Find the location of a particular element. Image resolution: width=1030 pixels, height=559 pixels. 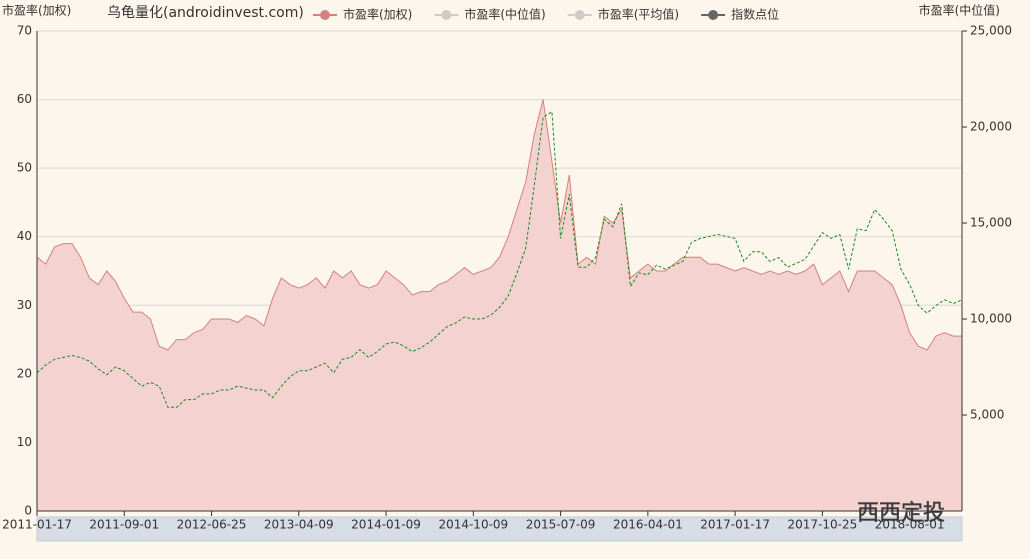

y-tick-label: 0 is located at coordinates (28, 511).